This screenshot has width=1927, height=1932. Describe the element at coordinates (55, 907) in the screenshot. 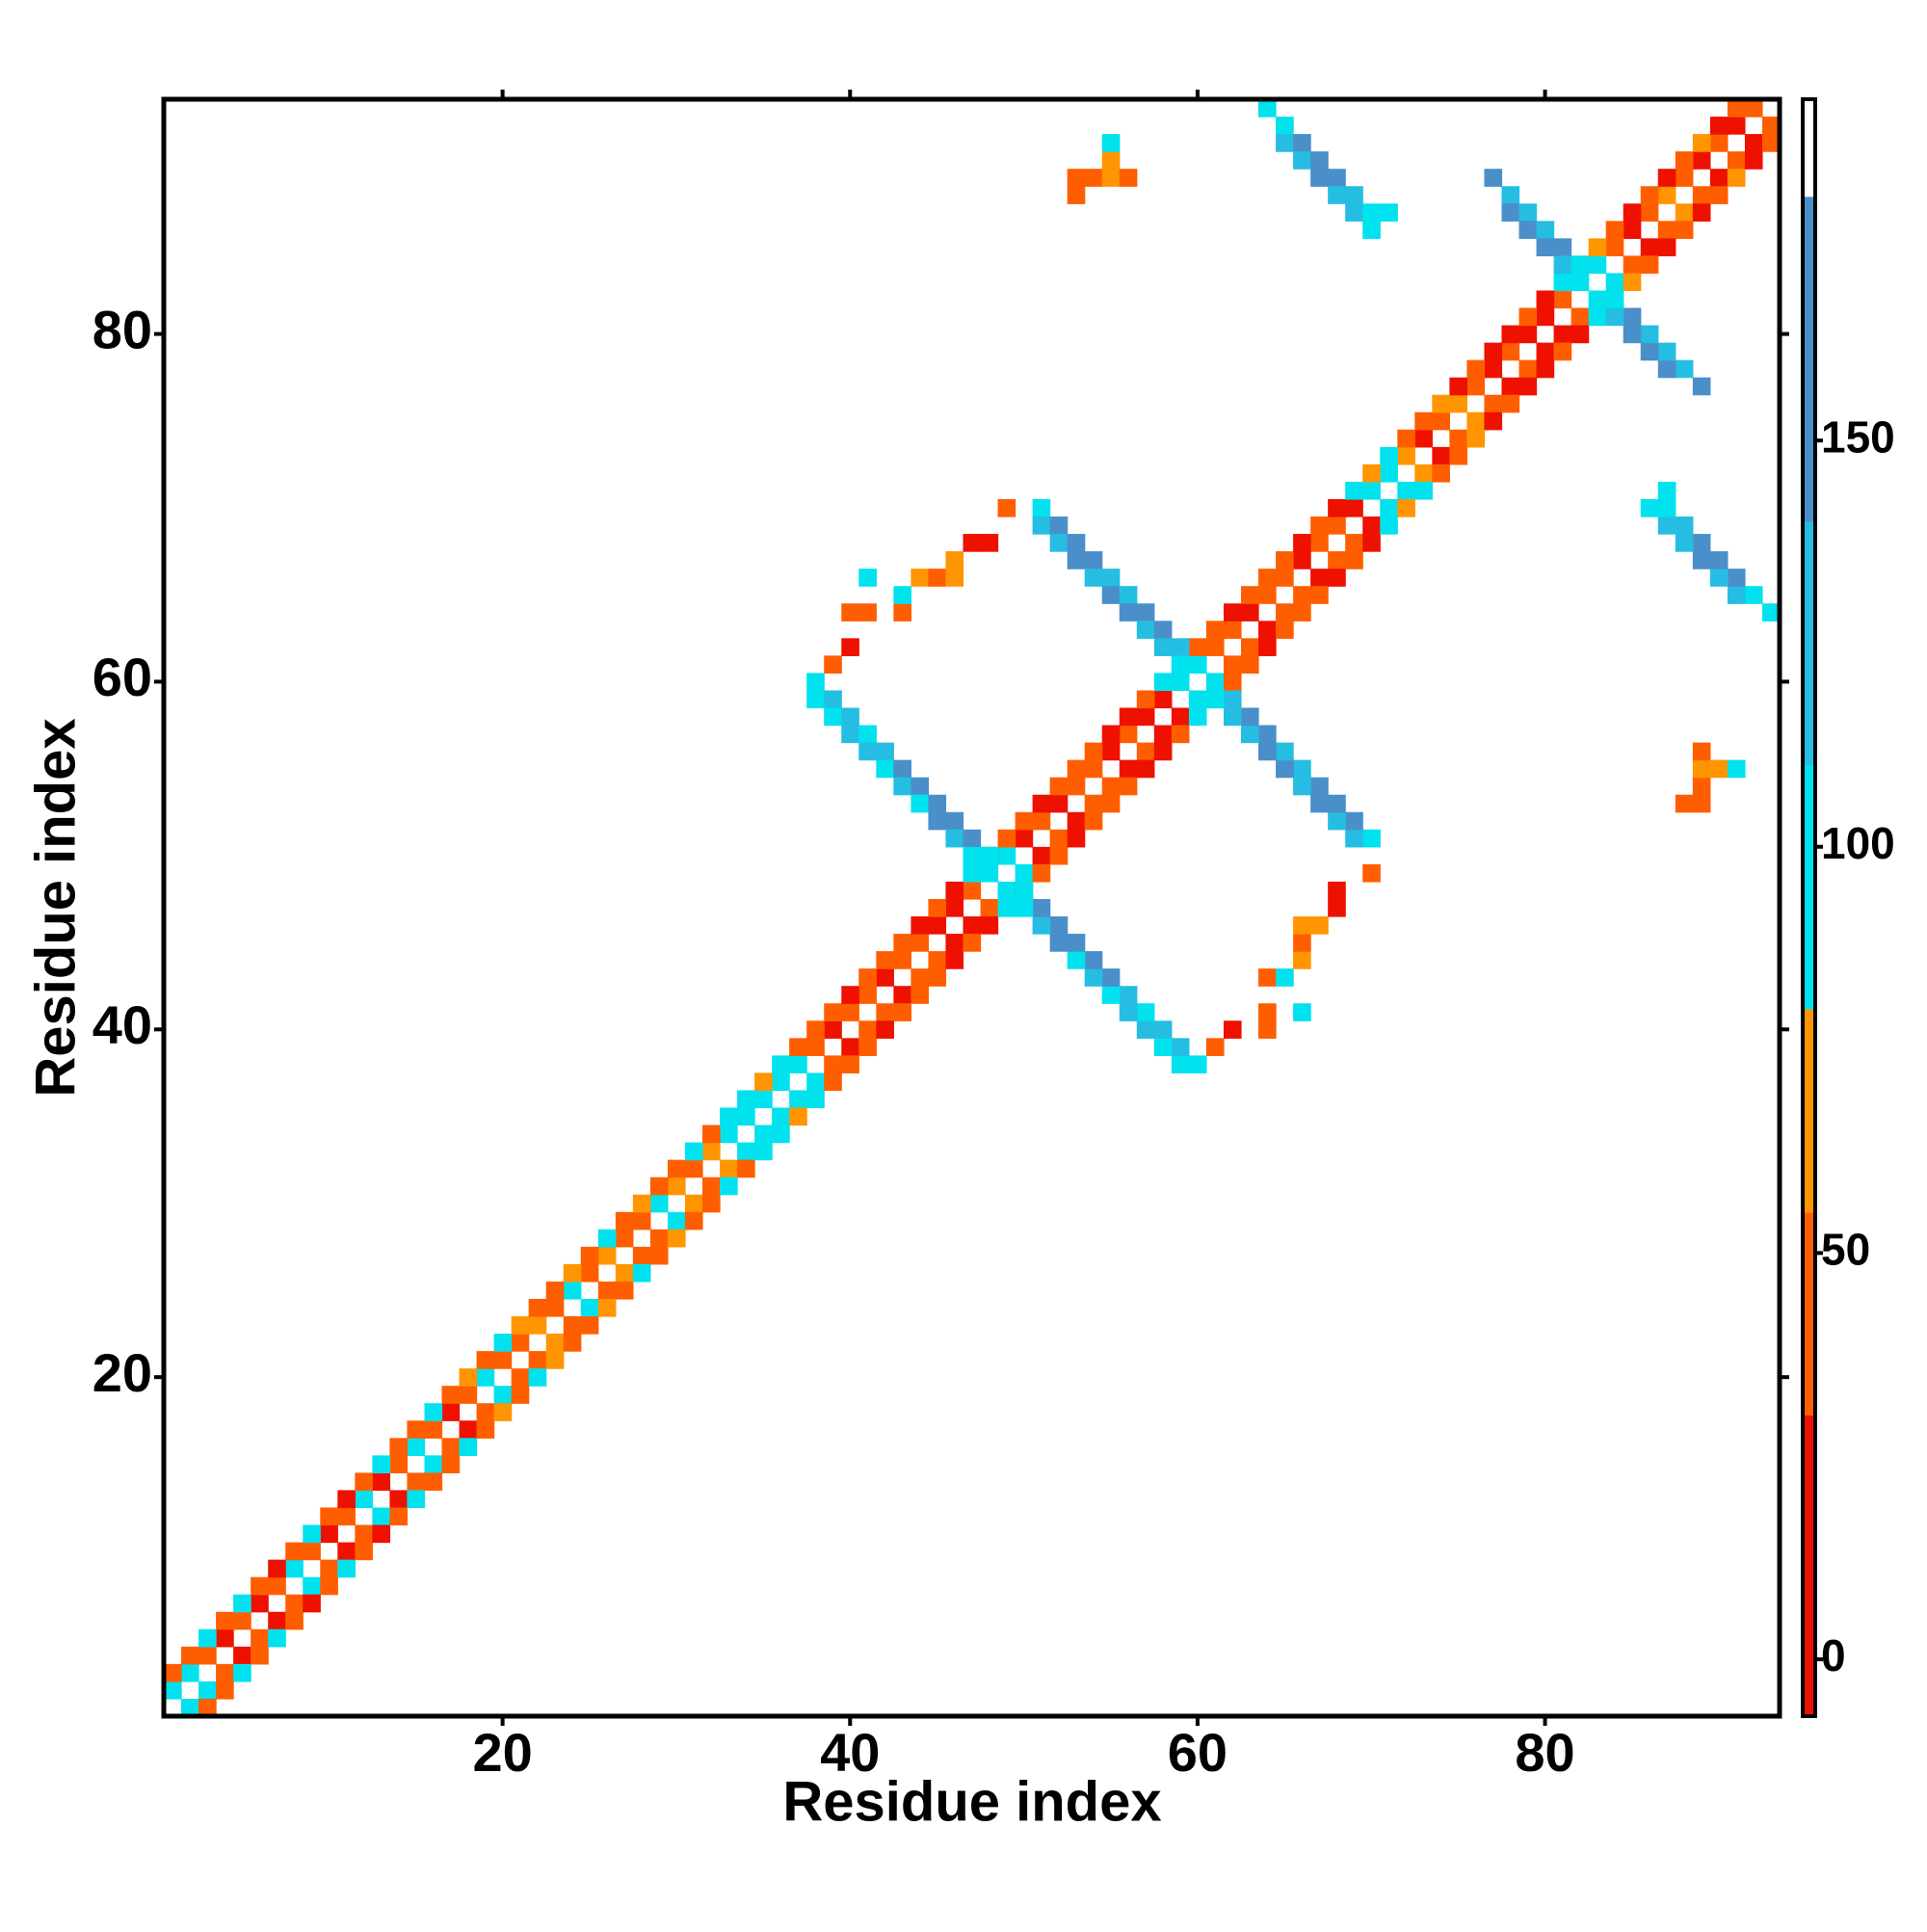

I see `y-axis-title: Residue index` at that location.